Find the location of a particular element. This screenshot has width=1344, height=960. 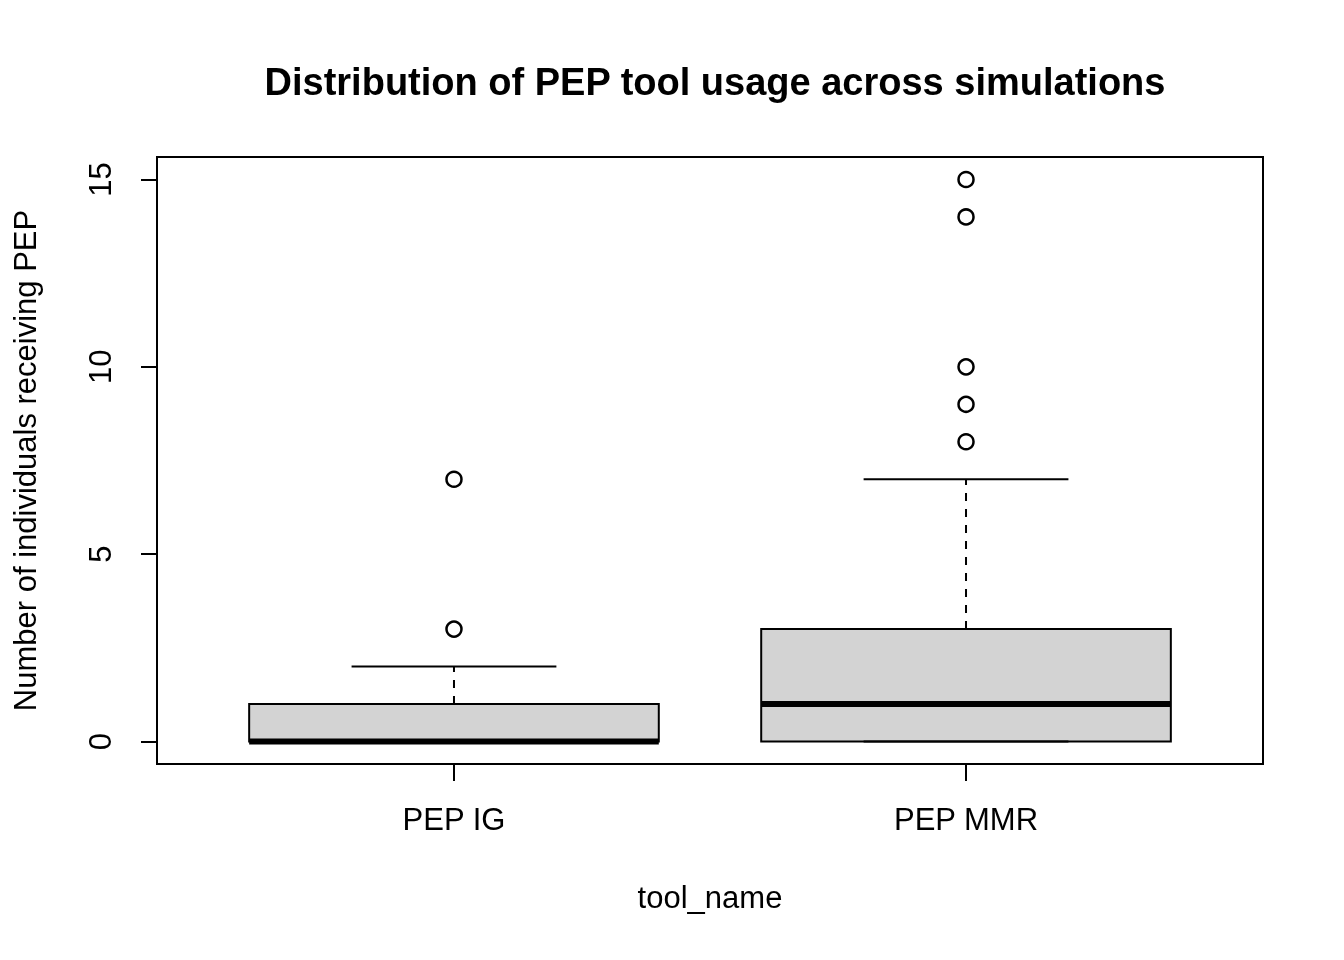

chart-title: Distribution of PEP tool usage across simulations is located at coordinates (715, 82).